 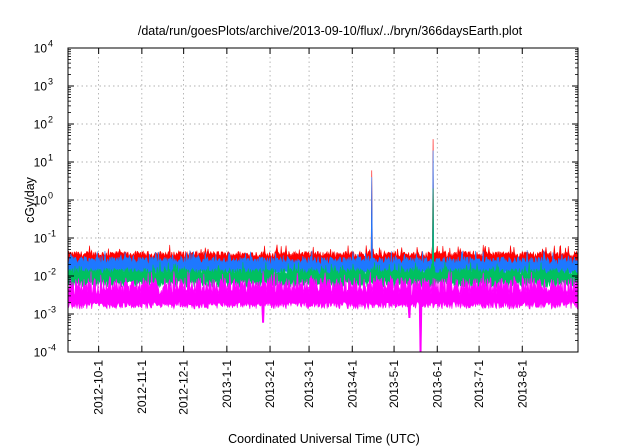 What do you see at coordinates (522, 384) in the screenshot?
I see `x-tick-label: 2013-8-1` at bounding box center [522, 384].